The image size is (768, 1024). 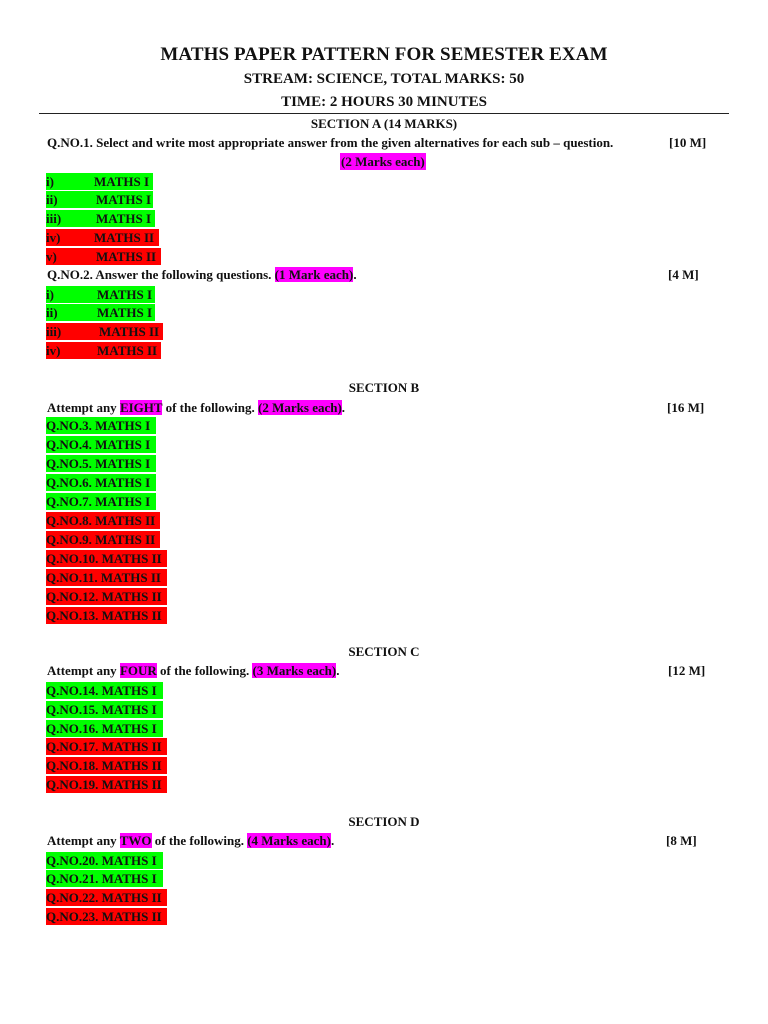 I want to click on section-b-heading: SECTION B, so click(x=384, y=387).